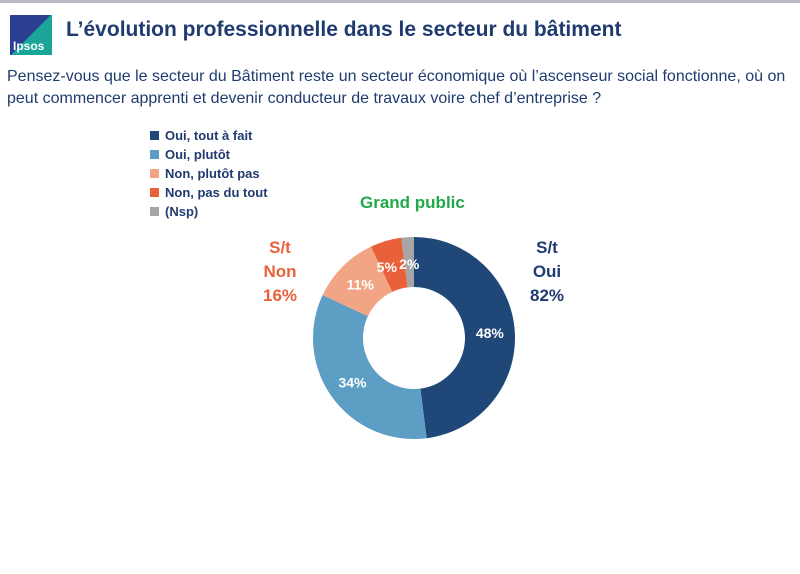 This screenshot has height=574, width=800. What do you see at coordinates (490, 333) in the screenshot?
I see `data-label: 48%` at bounding box center [490, 333].